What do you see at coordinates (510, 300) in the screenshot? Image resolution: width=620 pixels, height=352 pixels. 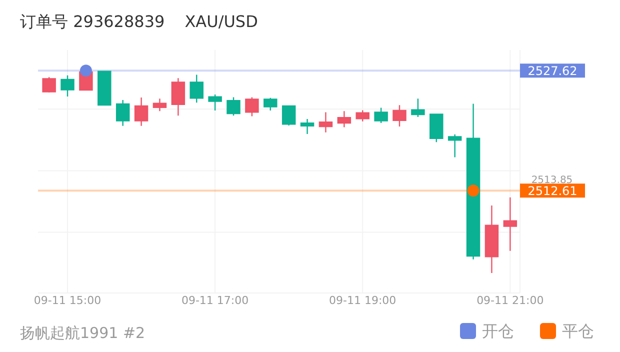 I see `x-tick-label: 09-11 21:00` at bounding box center [510, 300].